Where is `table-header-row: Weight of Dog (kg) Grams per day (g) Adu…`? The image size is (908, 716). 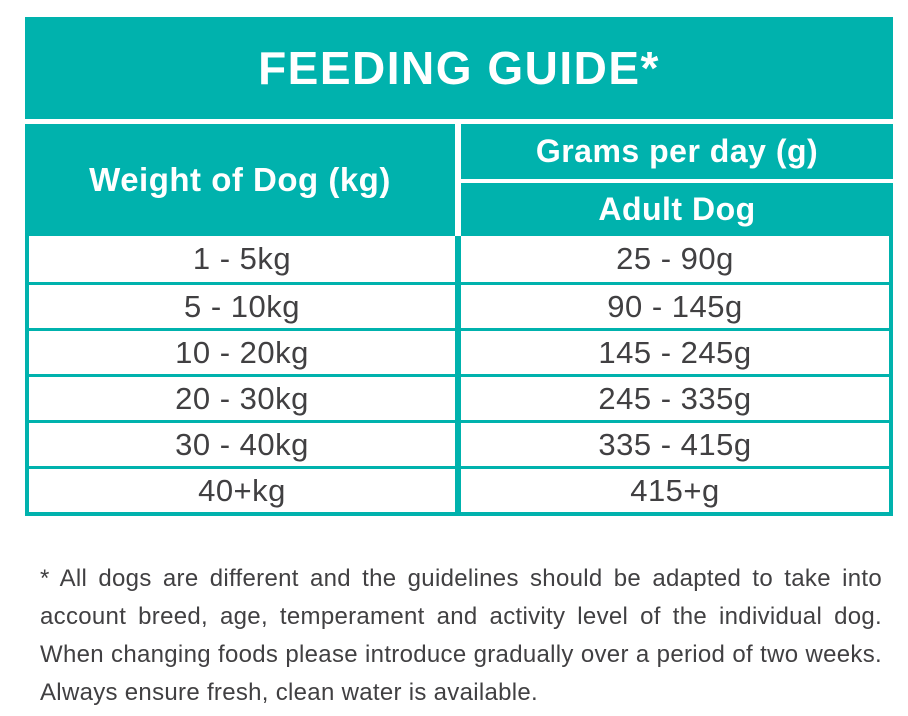
table-header-row: Weight of Dog (kg) Grams per day (g) Adu… is located at coordinates (459, 180).